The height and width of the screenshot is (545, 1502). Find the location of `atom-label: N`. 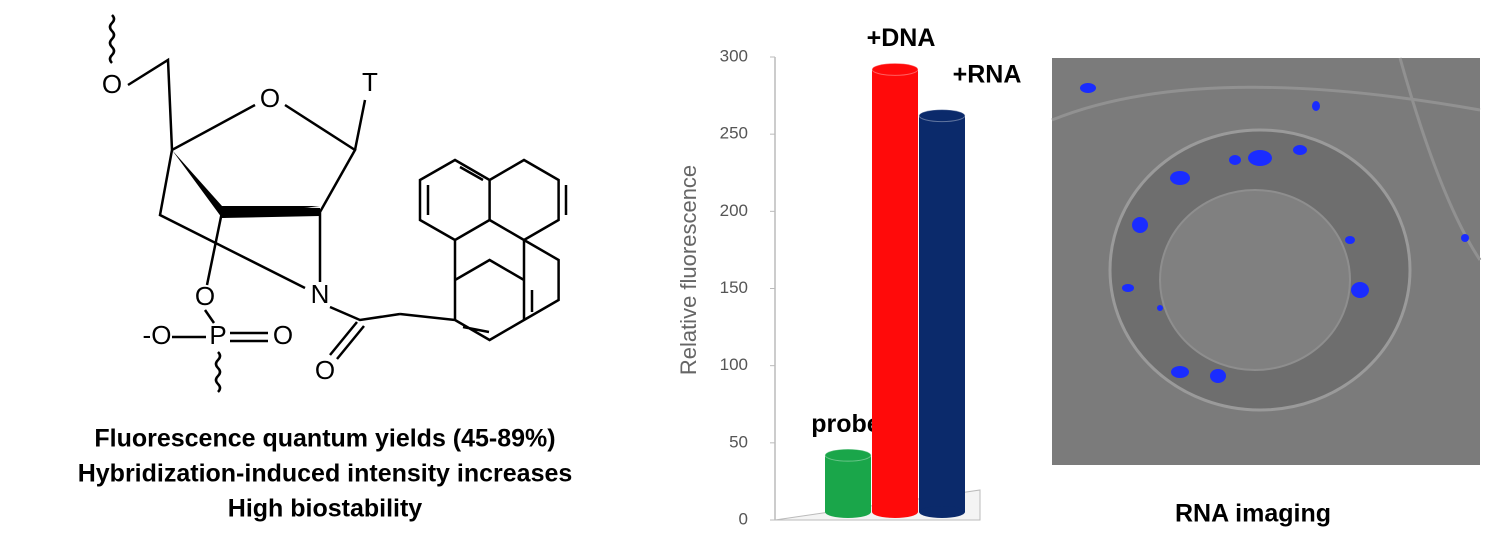

atom-label: N is located at coordinates (320, 294).